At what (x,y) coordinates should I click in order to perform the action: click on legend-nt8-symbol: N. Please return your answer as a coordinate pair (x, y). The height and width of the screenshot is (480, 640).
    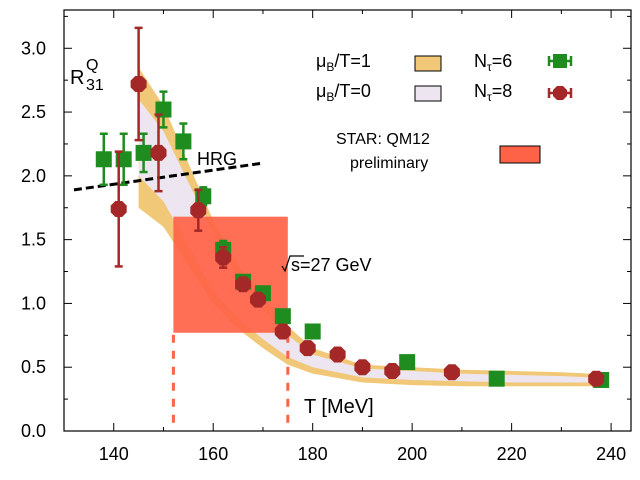
    Looking at the image, I should click on (480, 91).